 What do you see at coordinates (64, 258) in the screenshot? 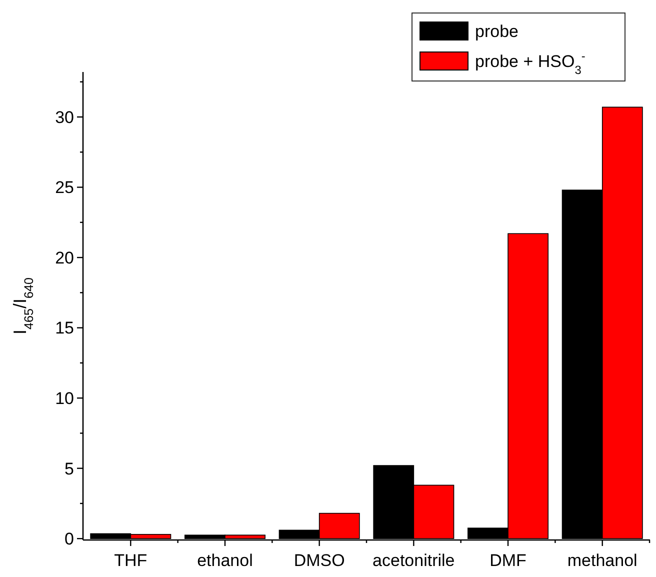
I see `y-tick-label: 20` at bounding box center [64, 258].